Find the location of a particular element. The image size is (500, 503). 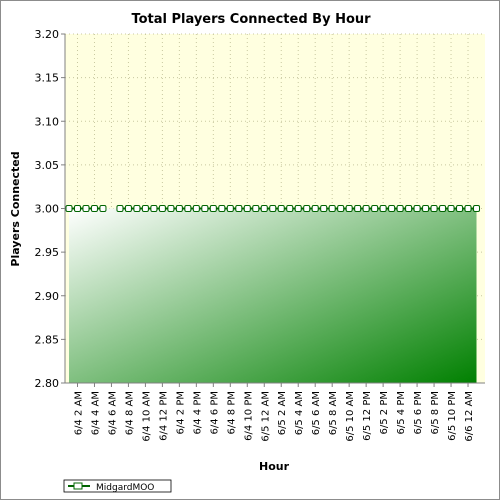

x-tick-label: 6/5 8 AM is located at coordinates (333, 413).